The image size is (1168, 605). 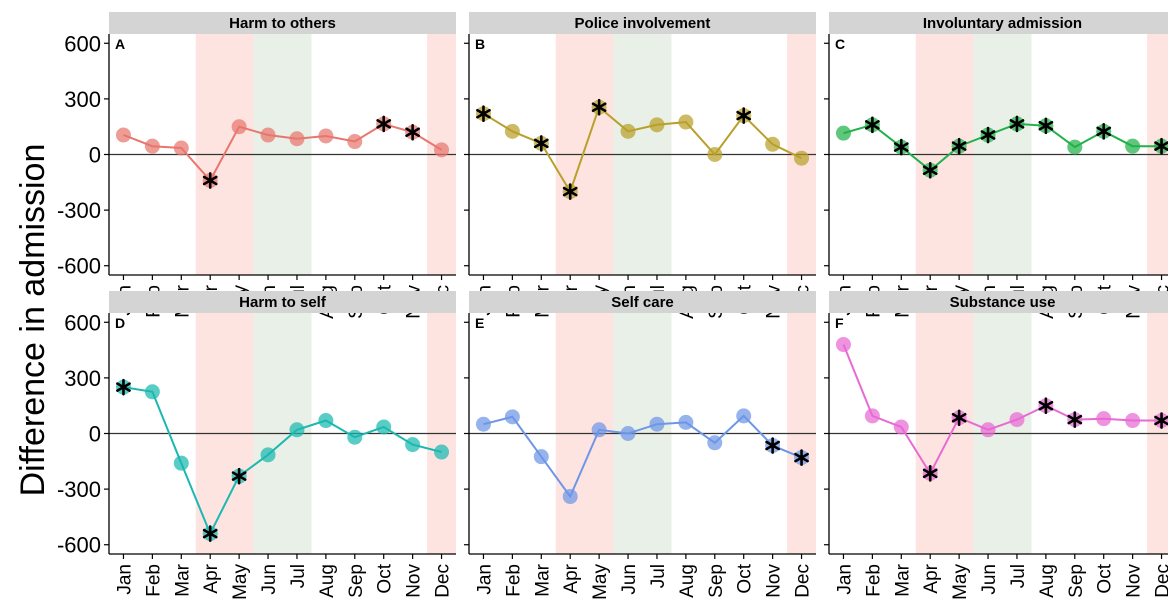 What do you see at coordinates (120, 44) in the screenshot?
I see `panel-letter: A` at bounding box center [120, 44].